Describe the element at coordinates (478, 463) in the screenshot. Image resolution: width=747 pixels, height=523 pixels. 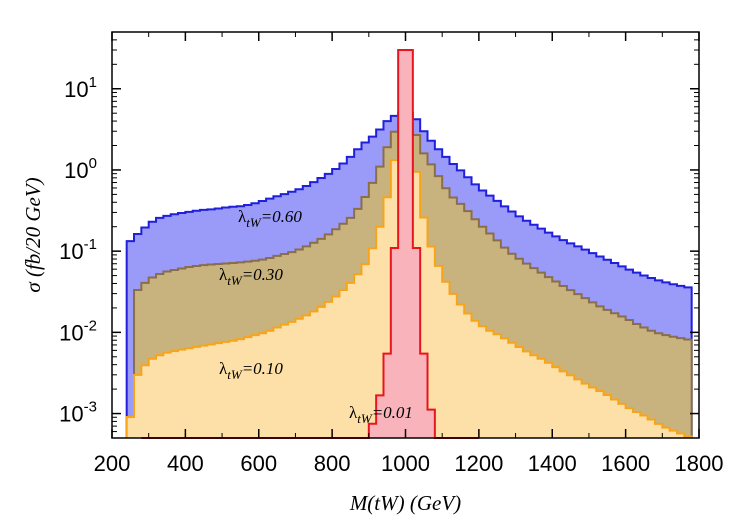
I see `x-tick-label: 1200` at that location.